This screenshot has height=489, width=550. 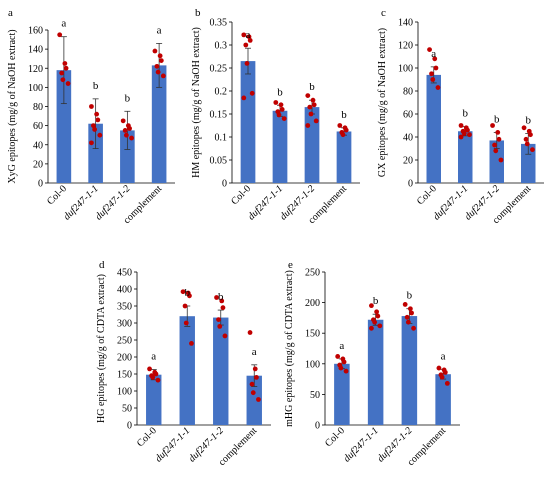 I want to click on y-tick-label: 60, so click(x=38, y=126).